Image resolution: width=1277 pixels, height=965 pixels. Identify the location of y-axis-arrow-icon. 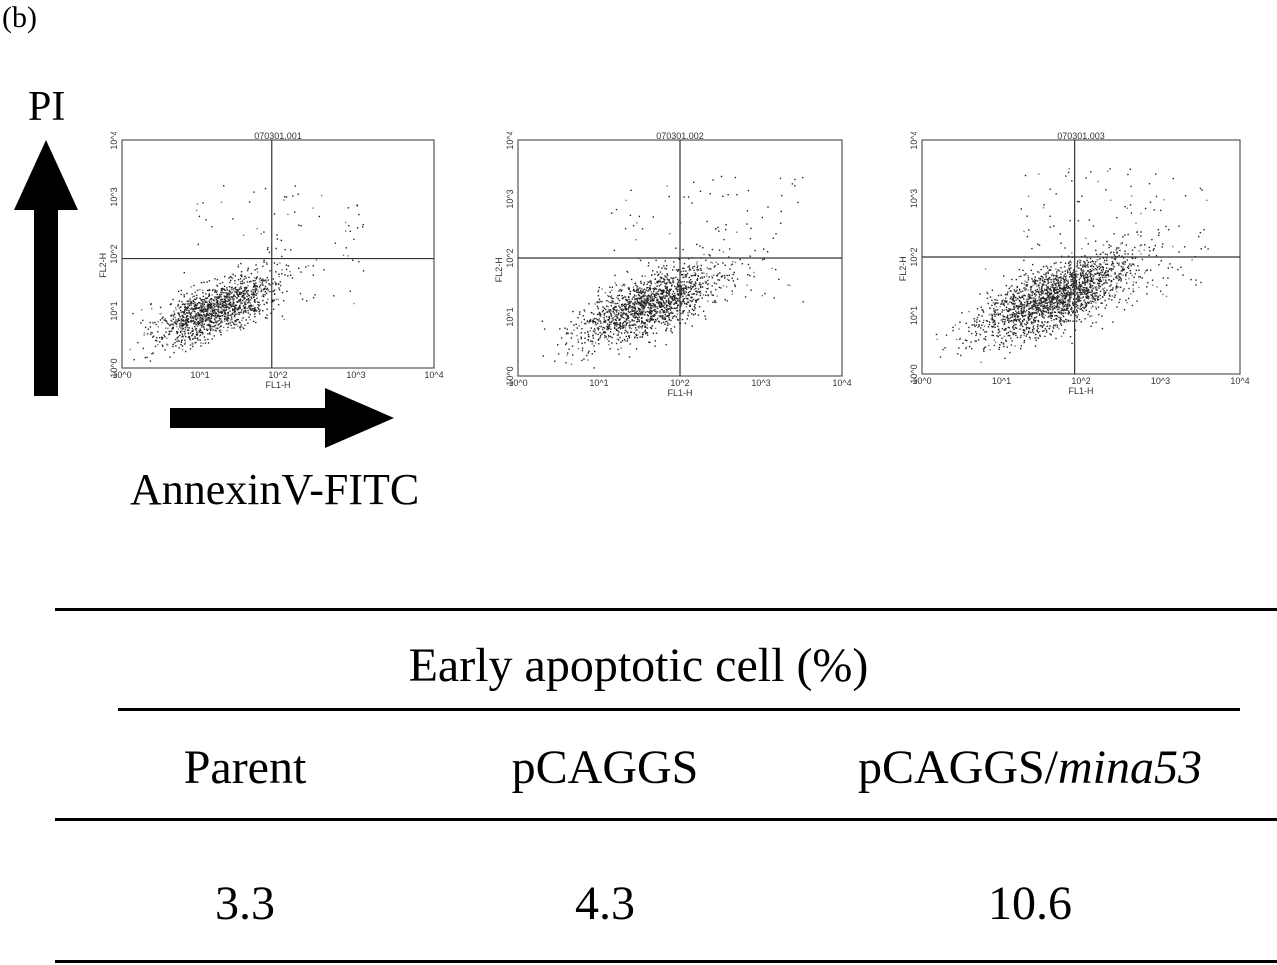
(46, 268).